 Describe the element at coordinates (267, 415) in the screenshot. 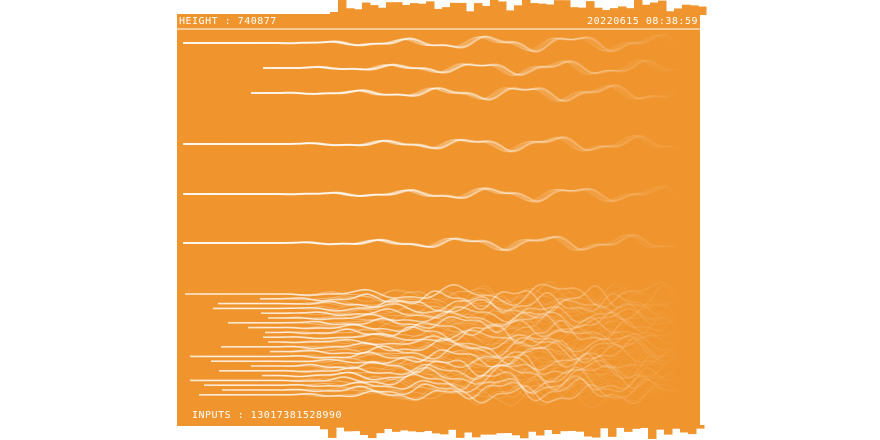

I see `inputs-label: INPUTS : 13017381528990` at that location.